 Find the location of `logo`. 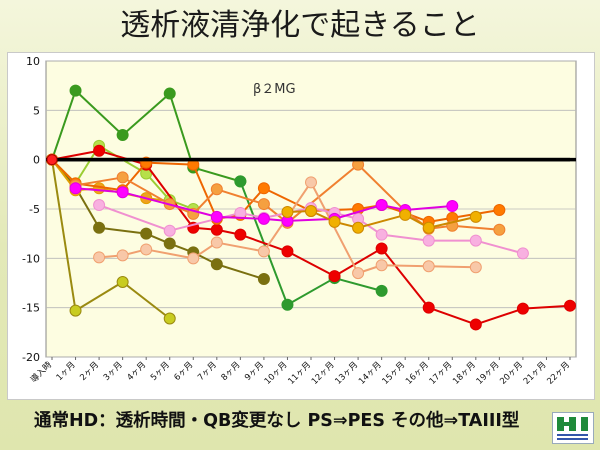

logo is located at coordinates (573, 428).